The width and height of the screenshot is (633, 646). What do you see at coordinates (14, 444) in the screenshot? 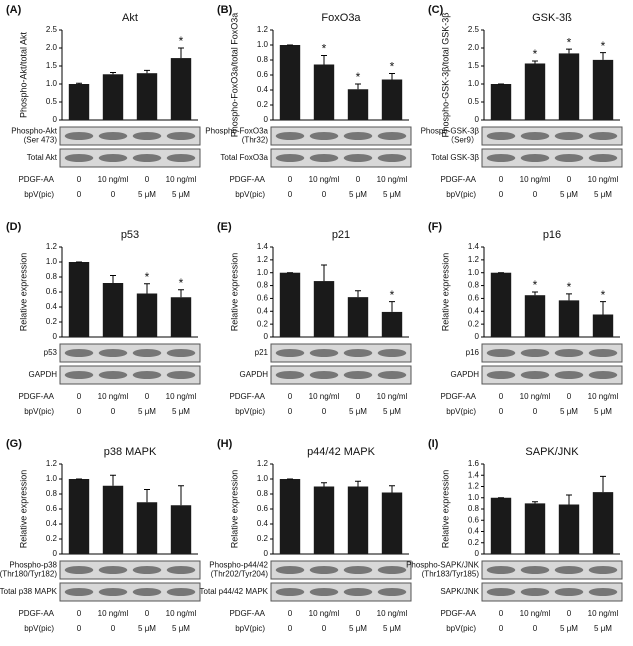
I see `panel-label: (G)` at bounding box center [14, 444].